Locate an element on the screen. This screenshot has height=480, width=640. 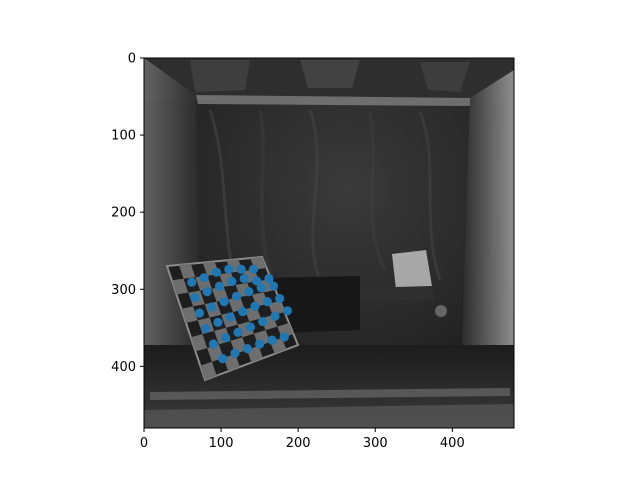
x-axis: 0 100 200 300 400 is located at coordinates (302, 439).